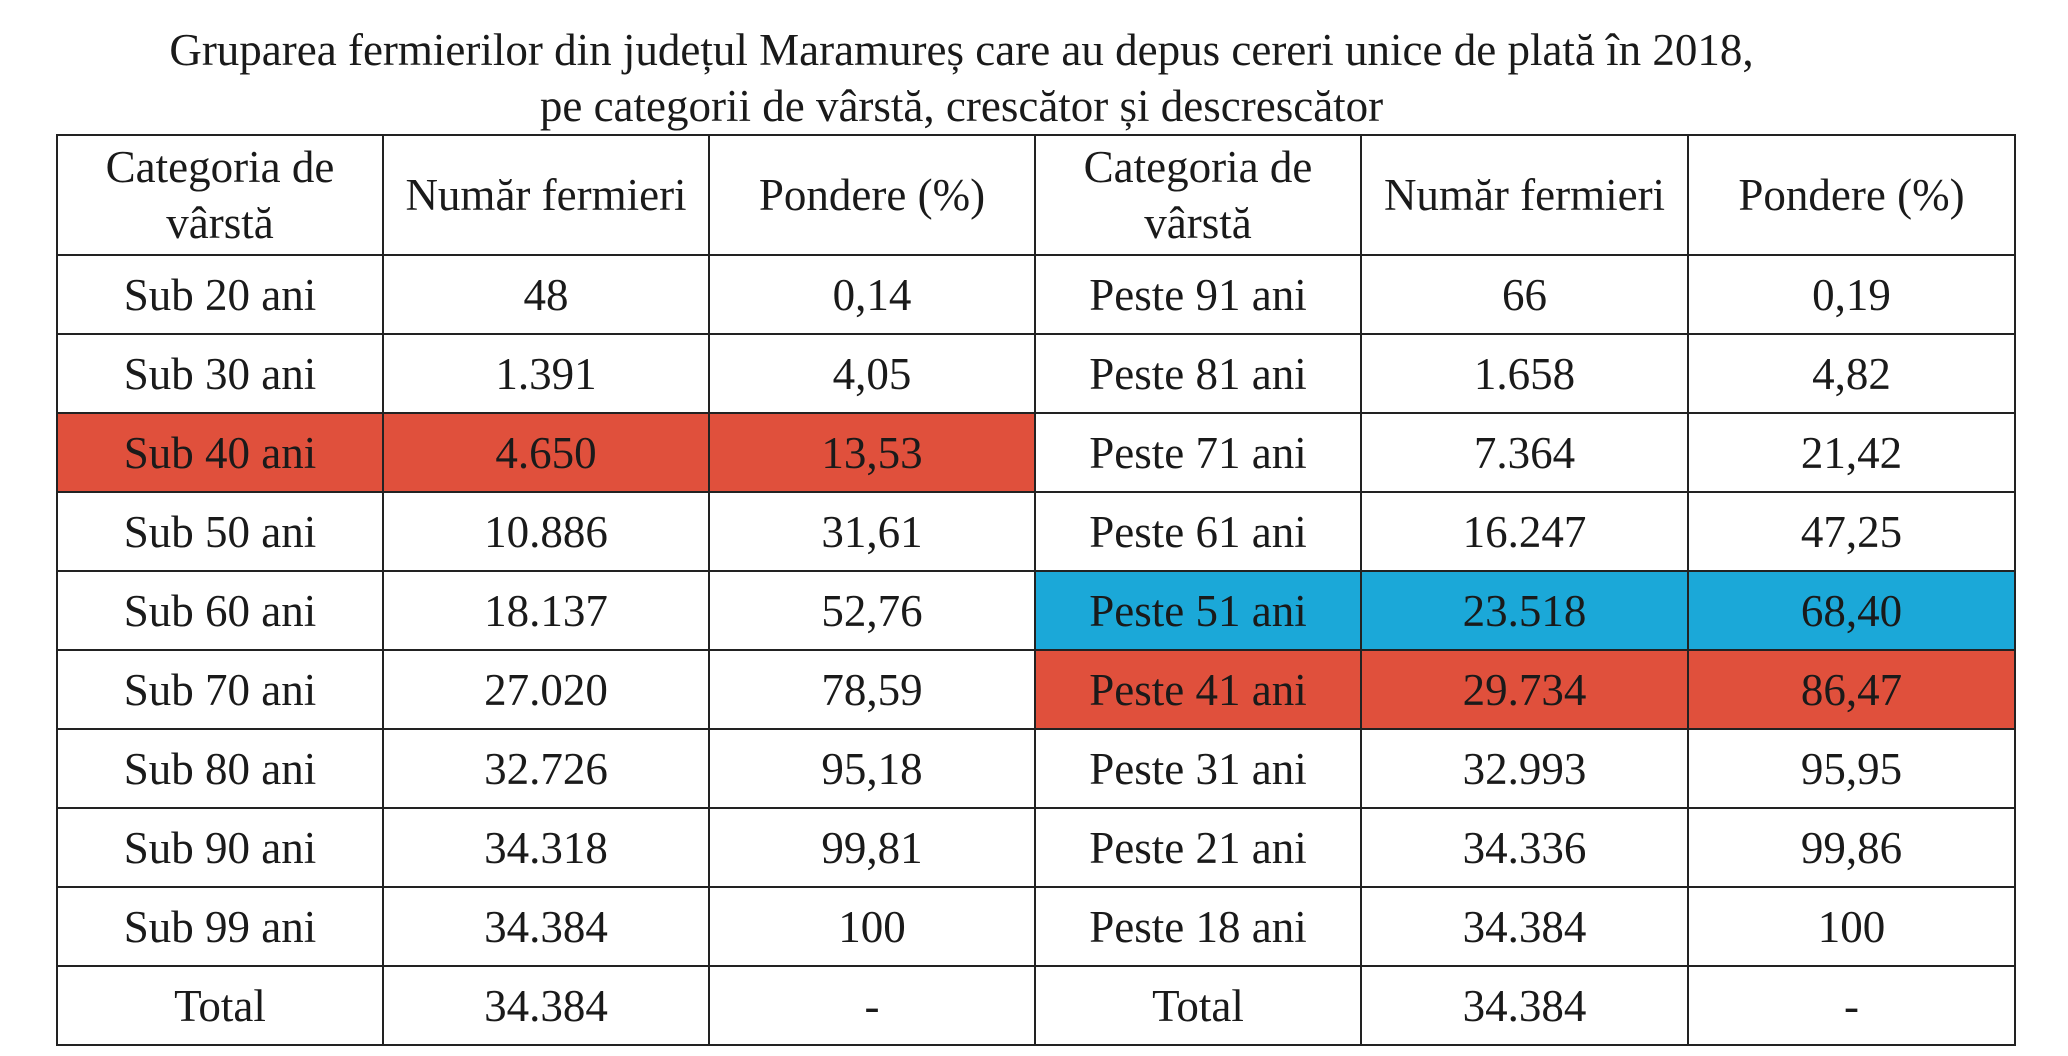 This screenshot has height=1056, width=2068. I want to click on header-age-category-asc: Categoria de vârstă, so click(220, 195).